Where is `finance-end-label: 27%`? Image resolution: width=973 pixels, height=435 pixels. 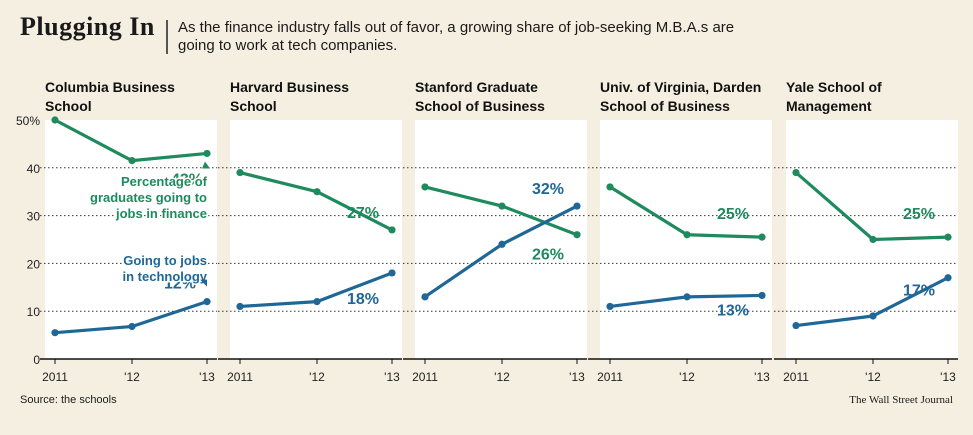 finance-end-label: 27% is located at coordinates (363, 213).